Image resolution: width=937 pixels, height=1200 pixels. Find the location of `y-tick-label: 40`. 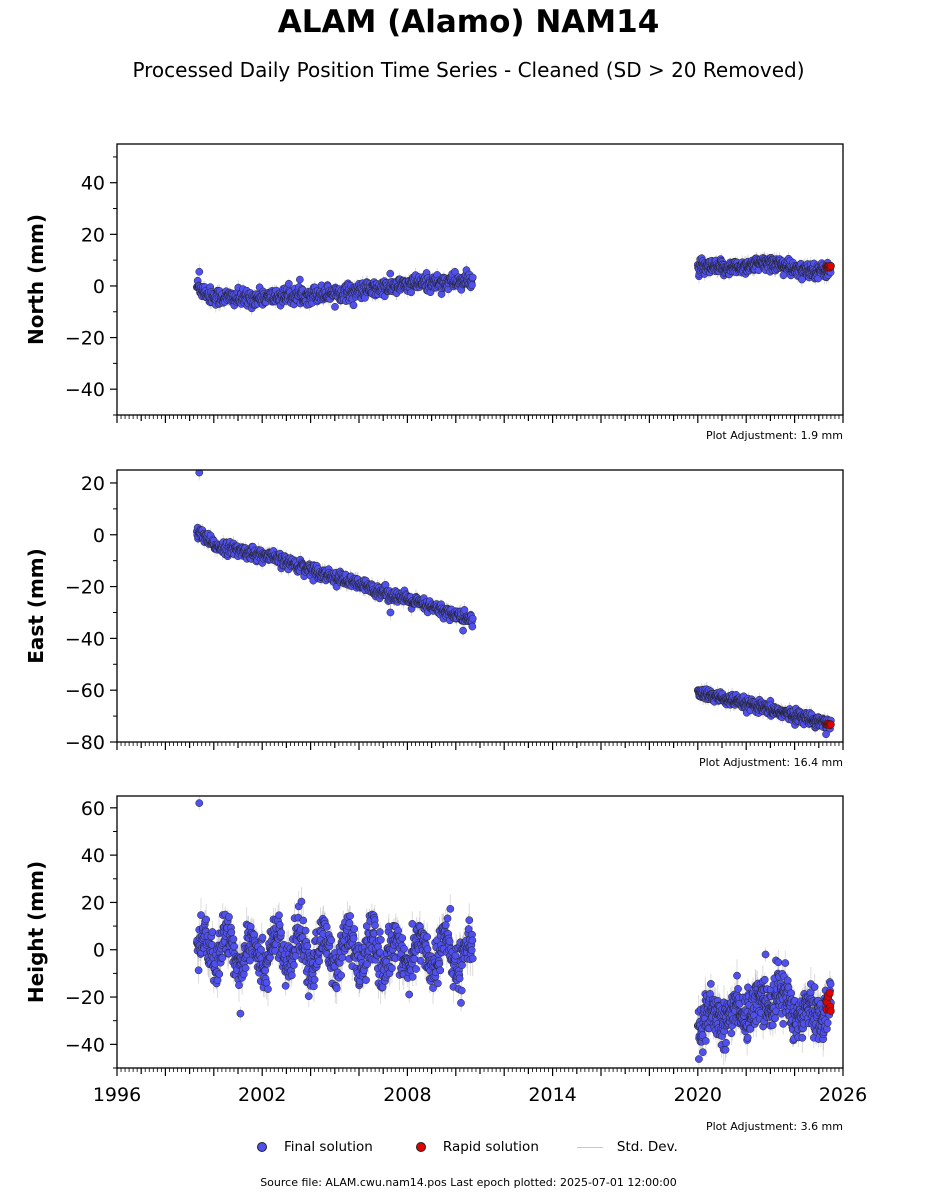

y-tick-label: 40 is located at coordinates (93, 184).